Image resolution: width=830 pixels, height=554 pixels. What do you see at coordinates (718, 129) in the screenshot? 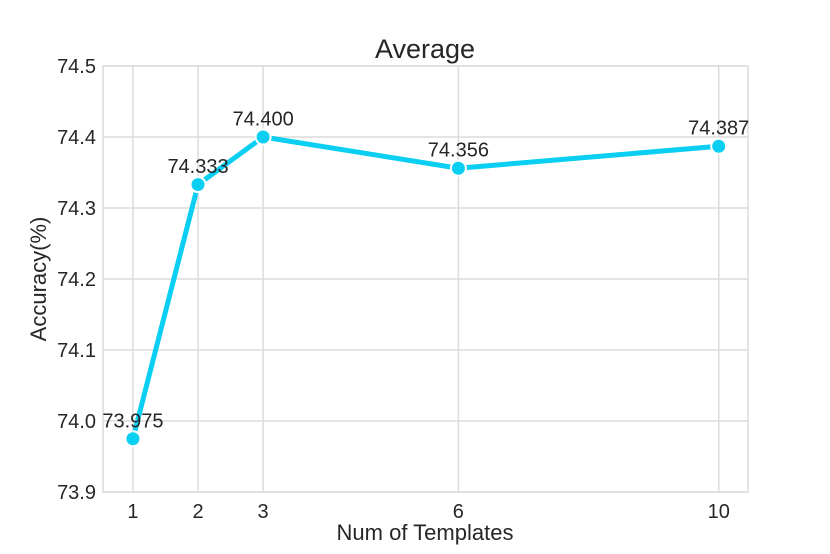
I see `data-point-label: 74.387` at bounding box center [718, 129].